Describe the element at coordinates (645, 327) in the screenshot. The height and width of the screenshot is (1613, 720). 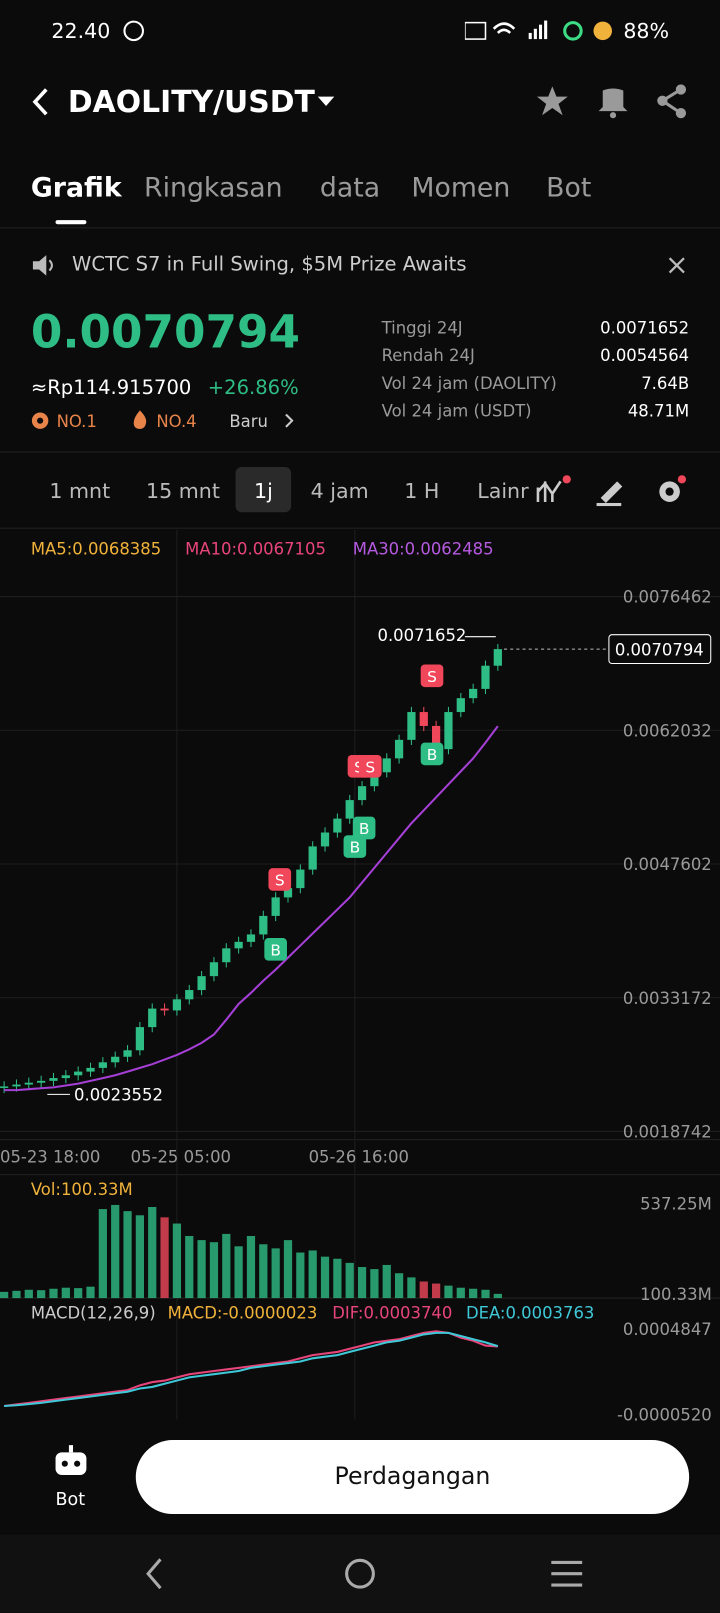
I see `stat-value: 0.0071652` at that location.